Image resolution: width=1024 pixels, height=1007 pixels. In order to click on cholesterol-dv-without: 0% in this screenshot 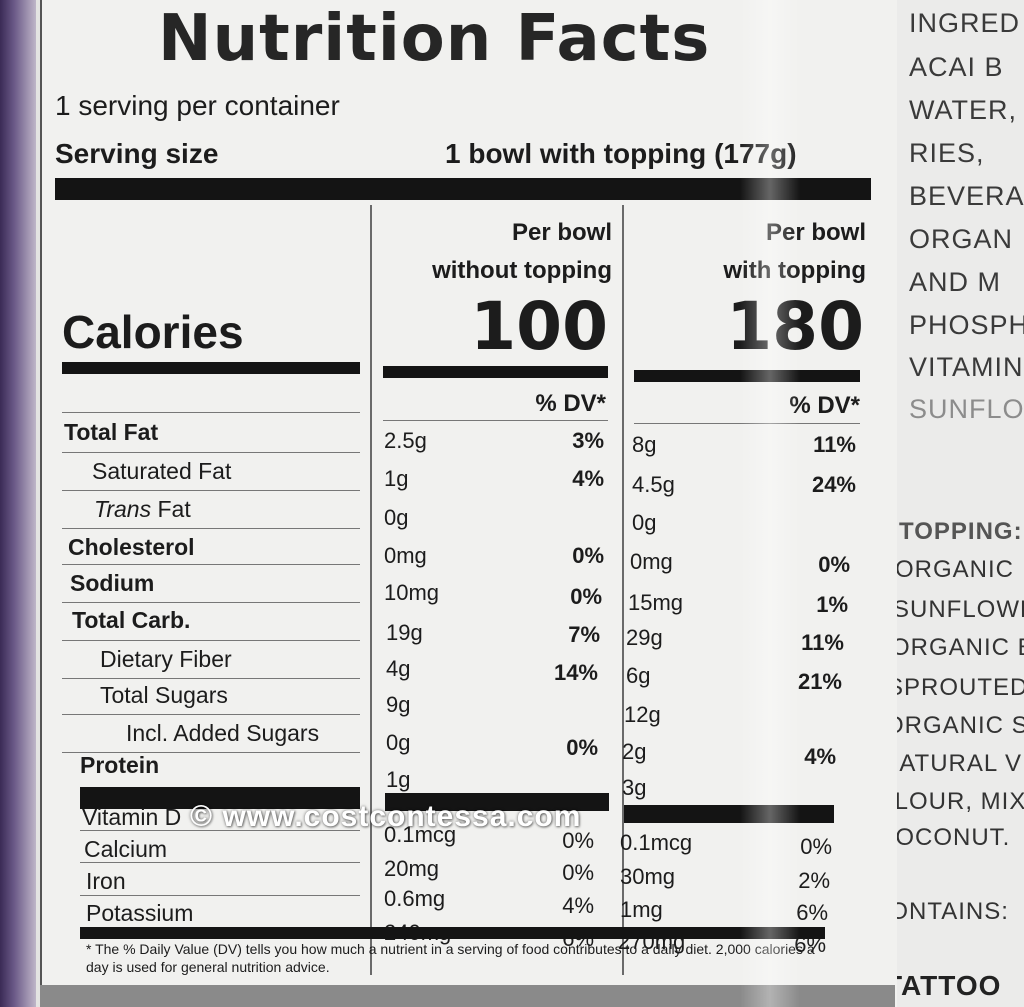, I will do `click(588, 555)`.